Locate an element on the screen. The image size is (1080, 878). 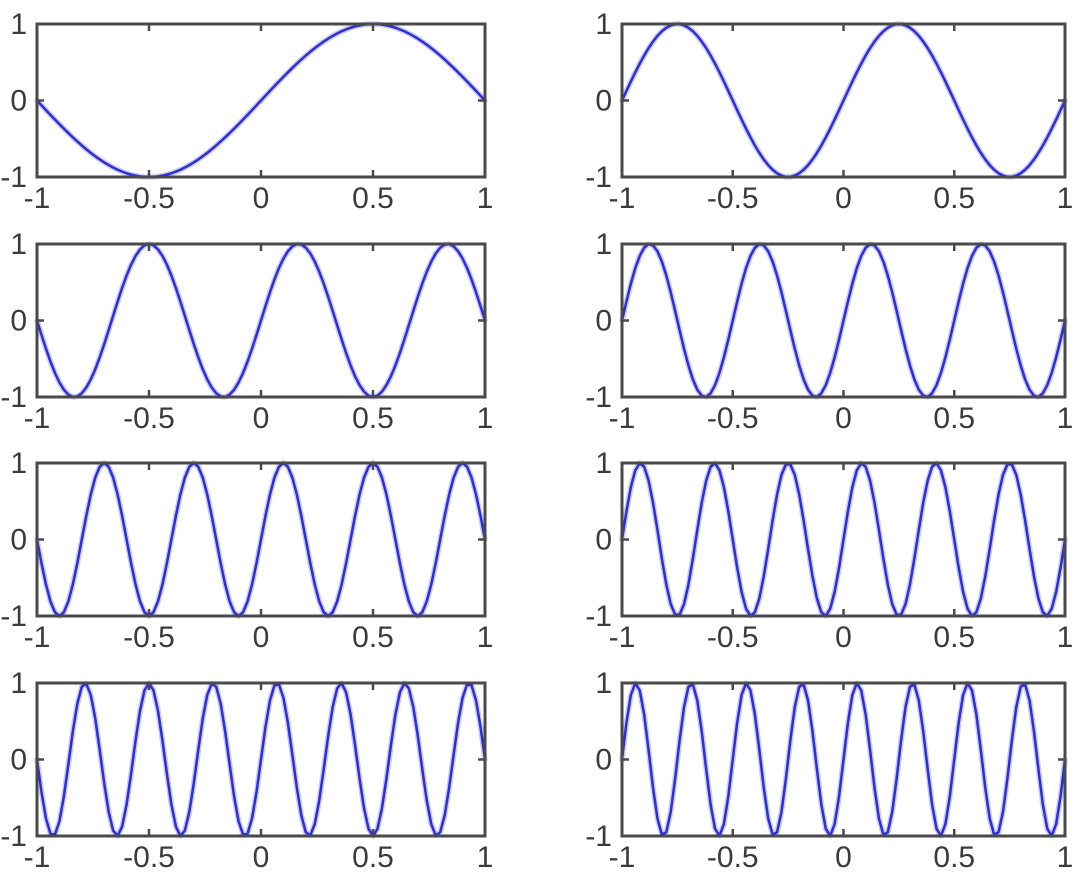
subplot-r1-c2: -1 -0.5 0 0.5 1 -1 0 1 is located at coordinates (810, 110).